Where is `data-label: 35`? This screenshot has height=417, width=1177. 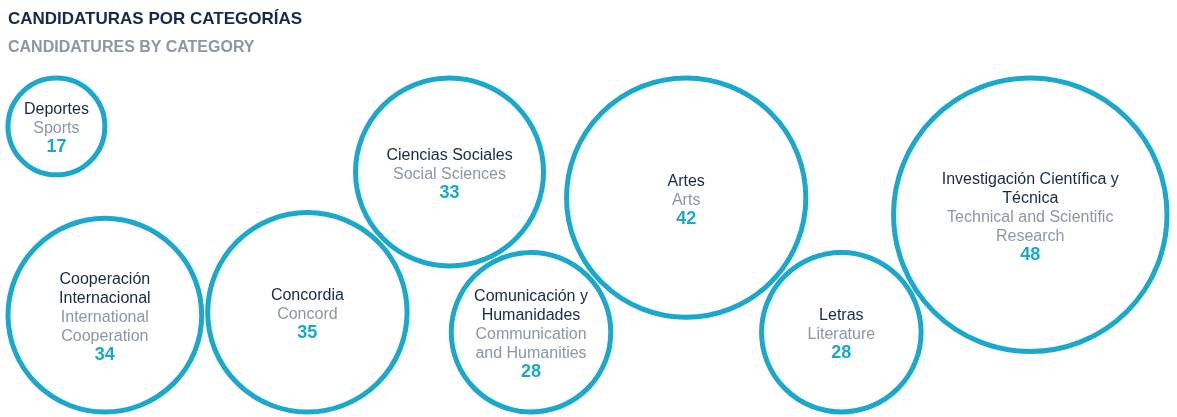
data-label: 35 is located at coordinates (307, 332).